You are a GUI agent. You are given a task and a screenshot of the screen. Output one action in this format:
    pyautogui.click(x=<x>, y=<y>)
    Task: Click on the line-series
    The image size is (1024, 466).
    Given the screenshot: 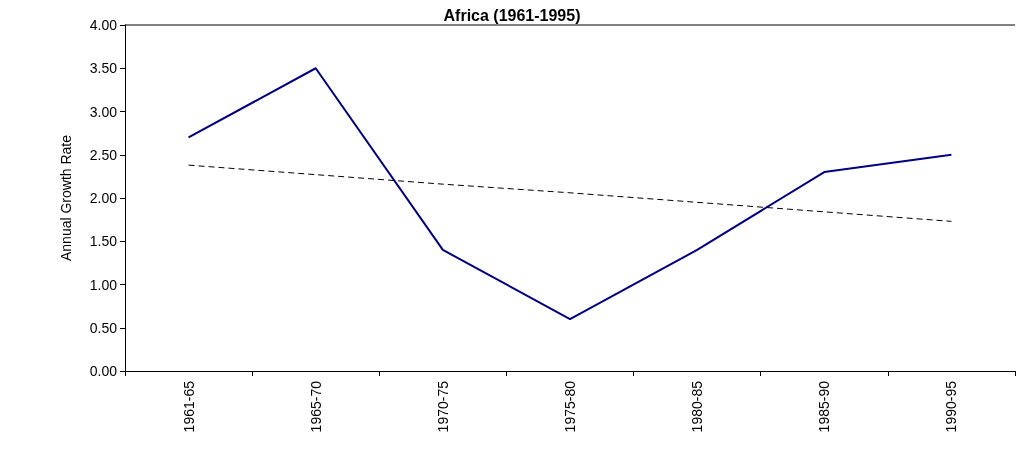 What is the action you would take?
    pyautogui.click(x=570, y=193)
    